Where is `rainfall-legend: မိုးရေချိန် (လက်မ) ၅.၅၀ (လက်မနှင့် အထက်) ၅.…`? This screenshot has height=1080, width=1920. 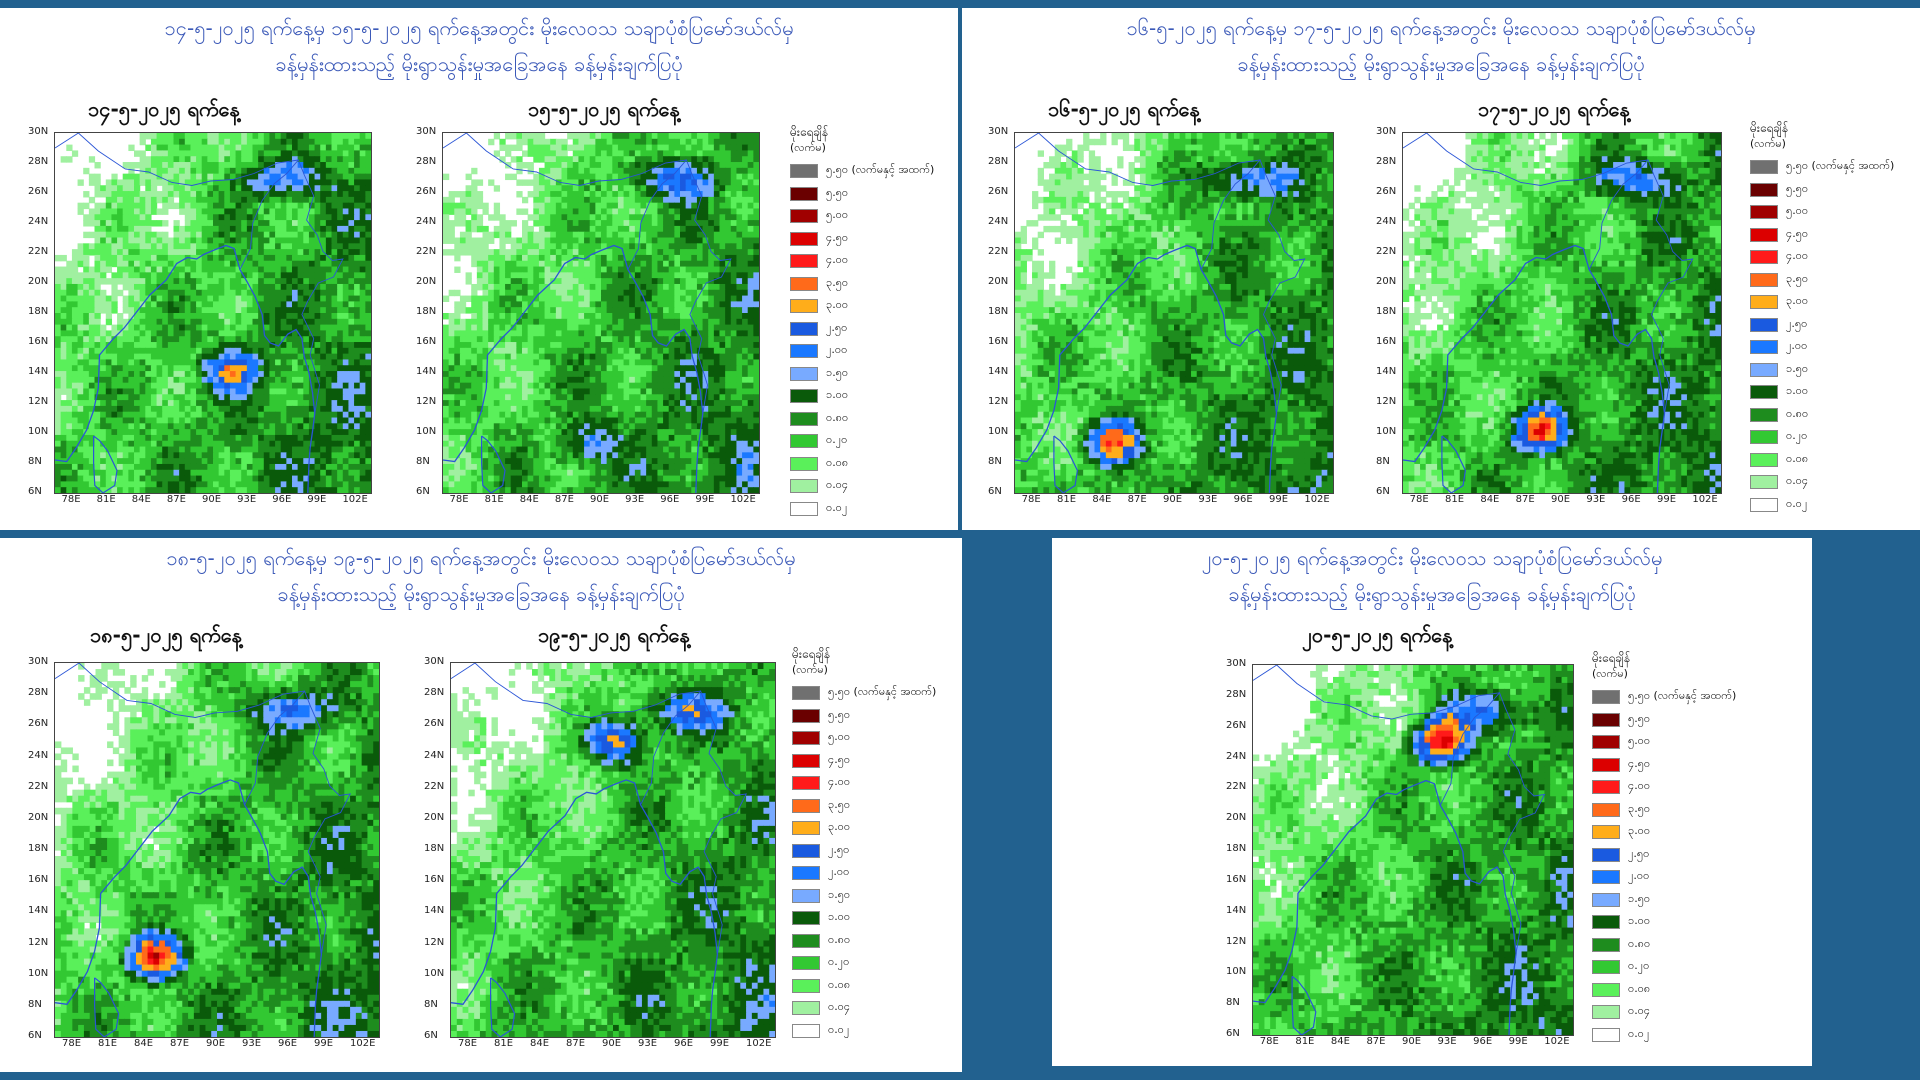 rainfall-legend: မိုးရေချိန် (လက်မ) ၅.၅၀ (လက်မနှင့် အထက်) ၅.… is located at coordinates (862, 322).